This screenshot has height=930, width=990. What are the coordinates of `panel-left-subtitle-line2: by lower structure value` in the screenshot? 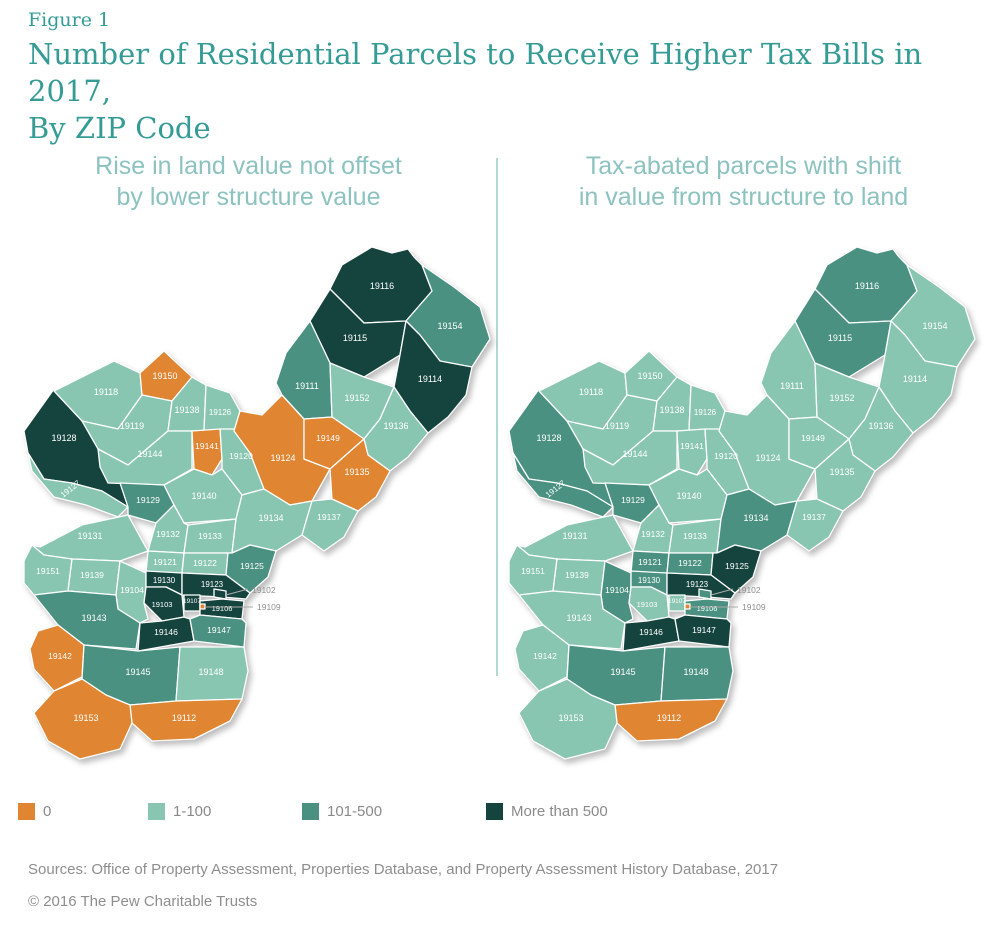 It's located at (248, 197).